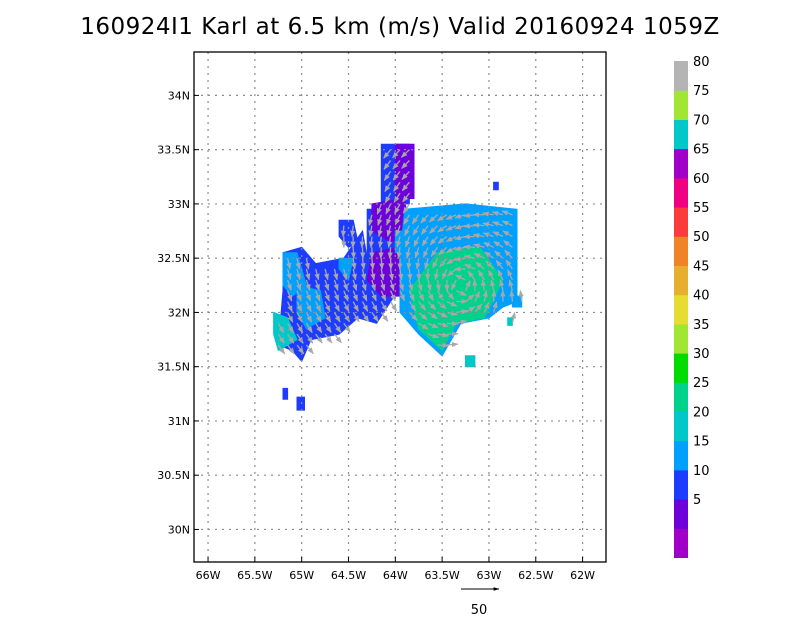 The height and width of the screenshot is (618, 800). Describe the element at coordinates (701, 412) in the screenshot. I see `colorbar-label: 20` at that location.